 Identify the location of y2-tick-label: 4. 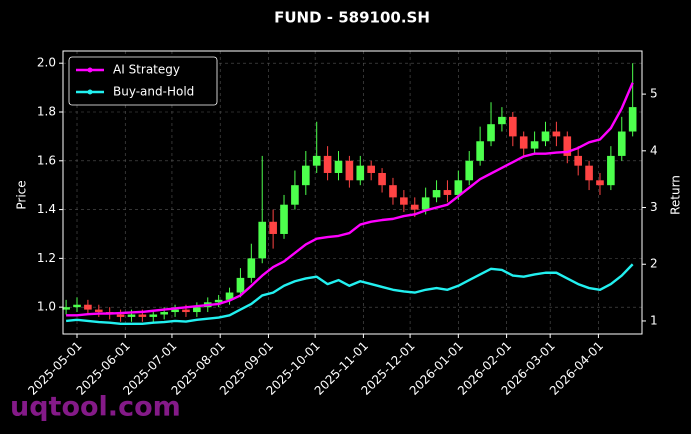
(654, 150).